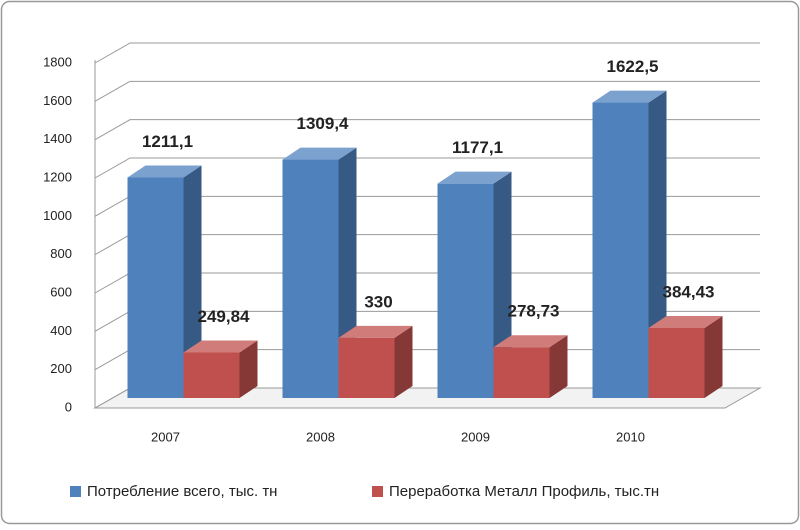 This screenshot has width=800, height=530. Describe the element at coordinates (61, 330) in the screenshot. I see `y-tick-label: 400` at that location.